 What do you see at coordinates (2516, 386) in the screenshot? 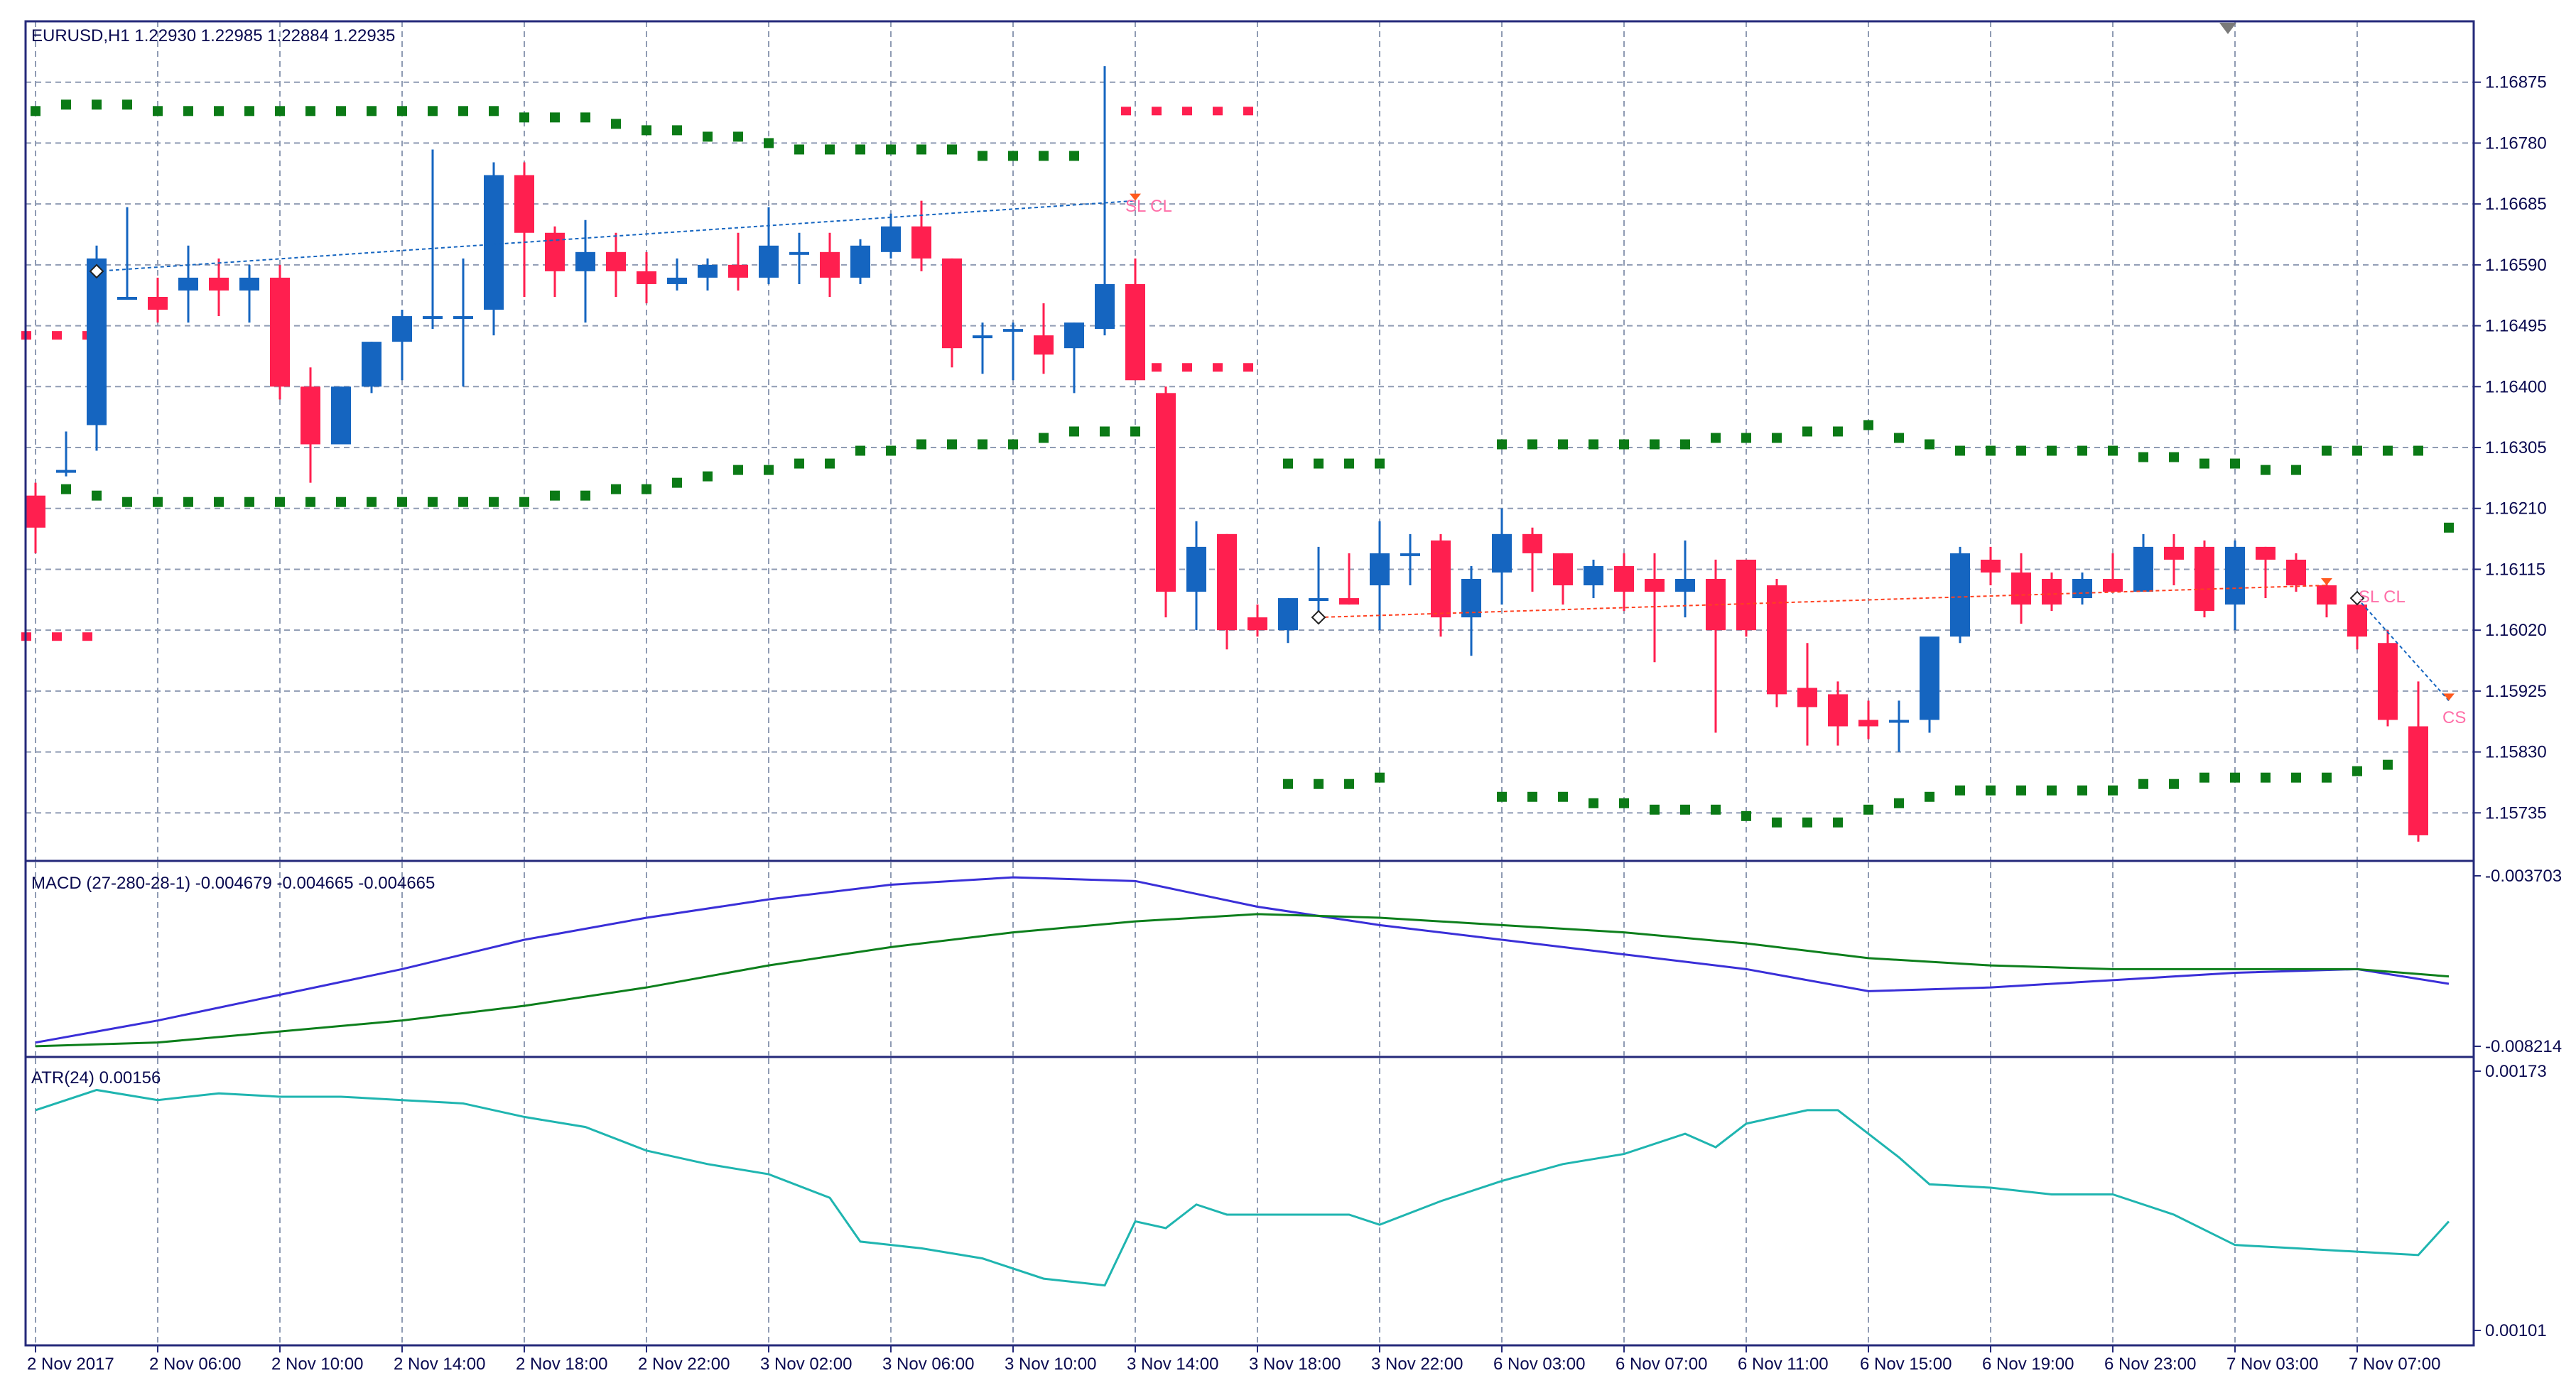
I see `price-tick-label: 1.16400` at bounding box center [2516, 386].